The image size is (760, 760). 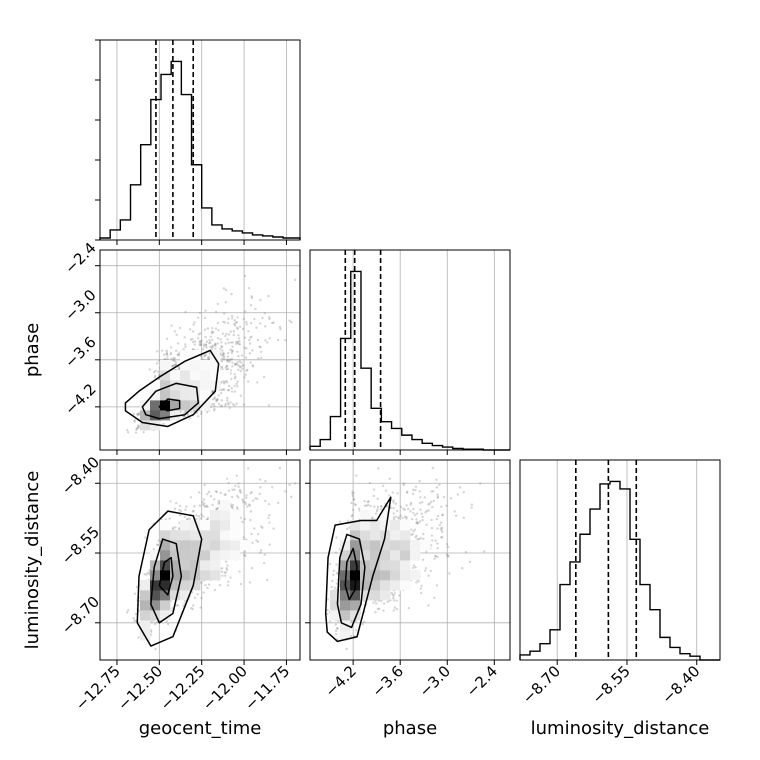 What do you see at coordinates (388, 681) in the screenshot?
I see `x-tick-label: −3.6` at bounding box center [388, 681].